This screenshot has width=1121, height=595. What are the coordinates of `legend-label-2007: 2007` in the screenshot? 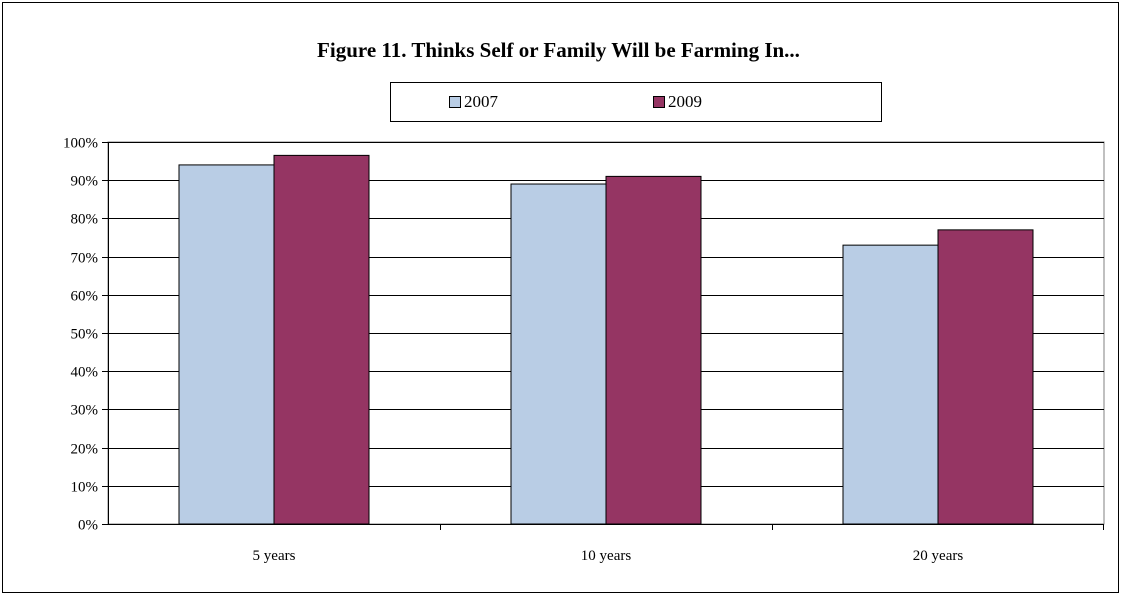 It's located at (481, 101).